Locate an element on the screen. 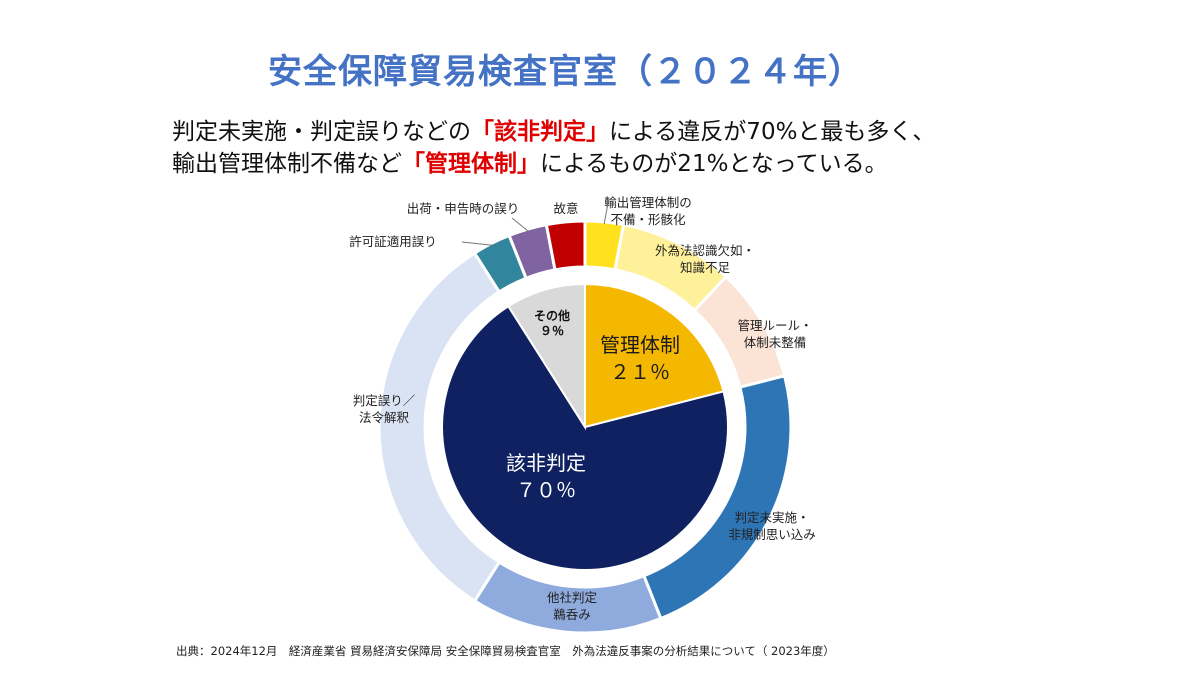  outer-label-k1: 輸出管理体制の不備・形骸化 is located at coordinates (648, 211).